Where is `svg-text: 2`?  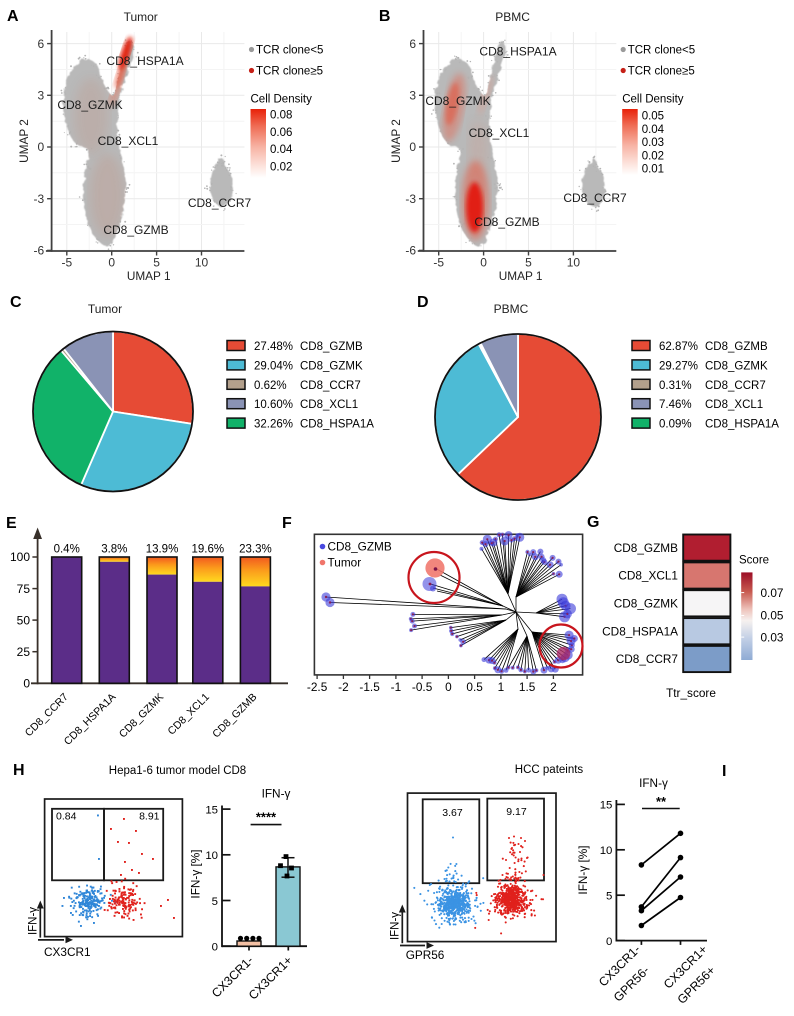 svg-text: 2 is located at coordinates (553, 687).